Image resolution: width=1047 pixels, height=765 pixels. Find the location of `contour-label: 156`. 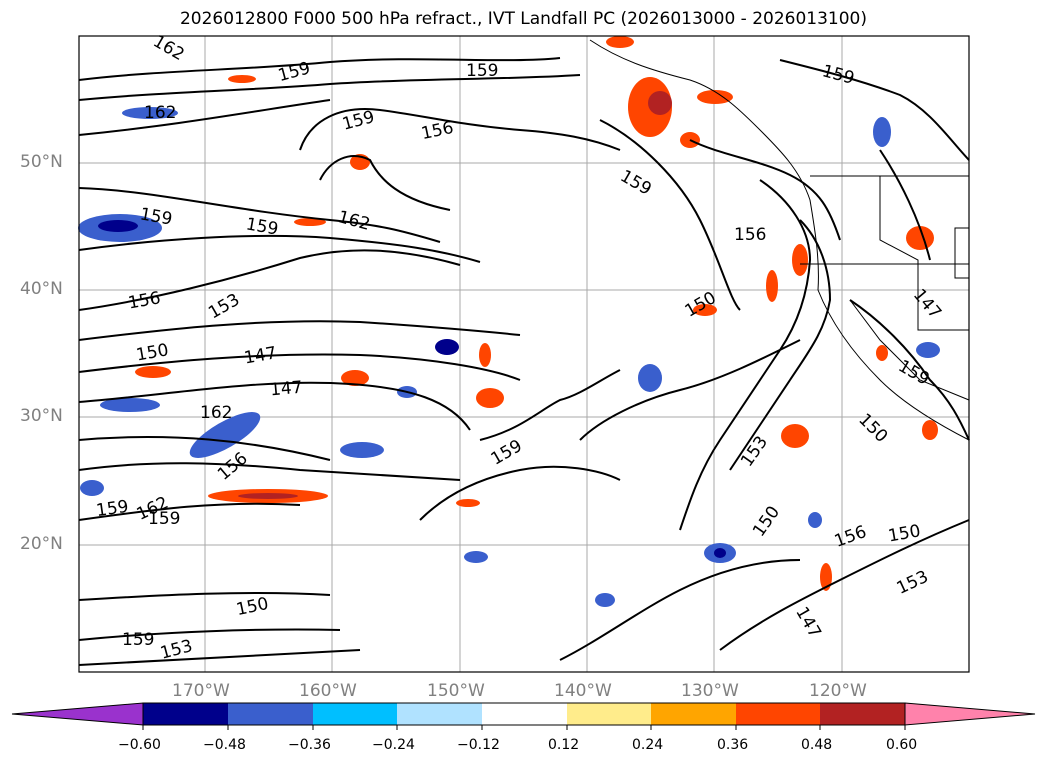

contour-label: 156 is located at coordinates (750, 235).